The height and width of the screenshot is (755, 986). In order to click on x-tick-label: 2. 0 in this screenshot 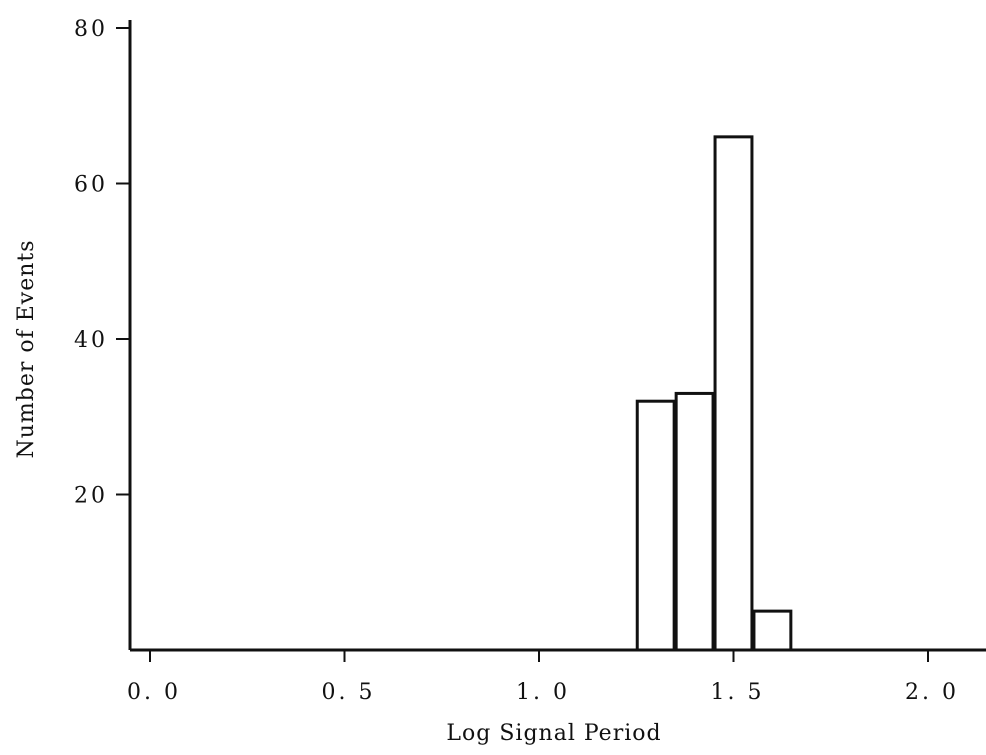, I will do `click(932, 692)`.